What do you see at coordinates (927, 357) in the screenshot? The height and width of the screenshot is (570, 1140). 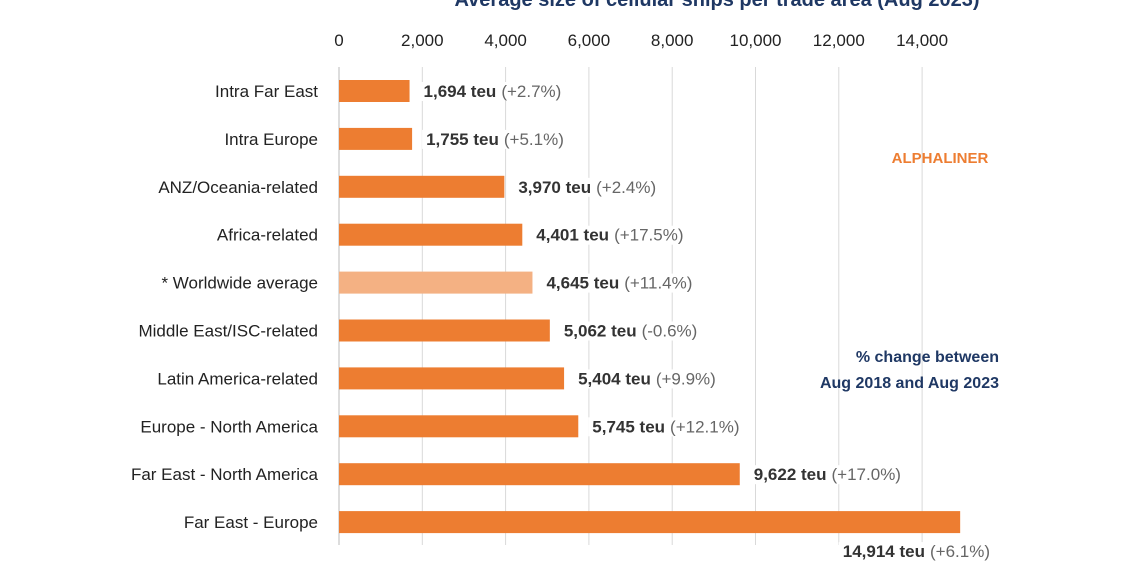 I see `note-line-1: % change between` at bounding box center [927, 357].